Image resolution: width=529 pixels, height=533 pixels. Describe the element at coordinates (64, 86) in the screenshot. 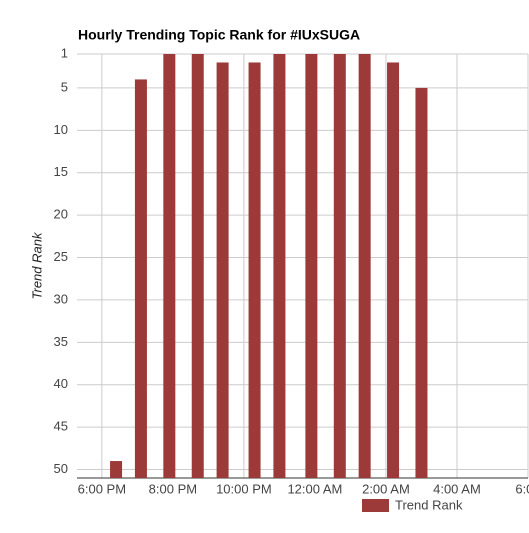

I see `y-tick-label: 5` at that location.